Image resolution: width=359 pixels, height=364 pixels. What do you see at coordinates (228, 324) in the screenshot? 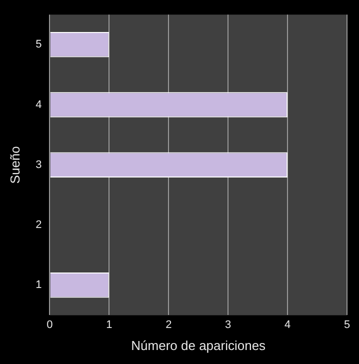
I see `x-tick-label: 3` at bounding box center [228, 324].